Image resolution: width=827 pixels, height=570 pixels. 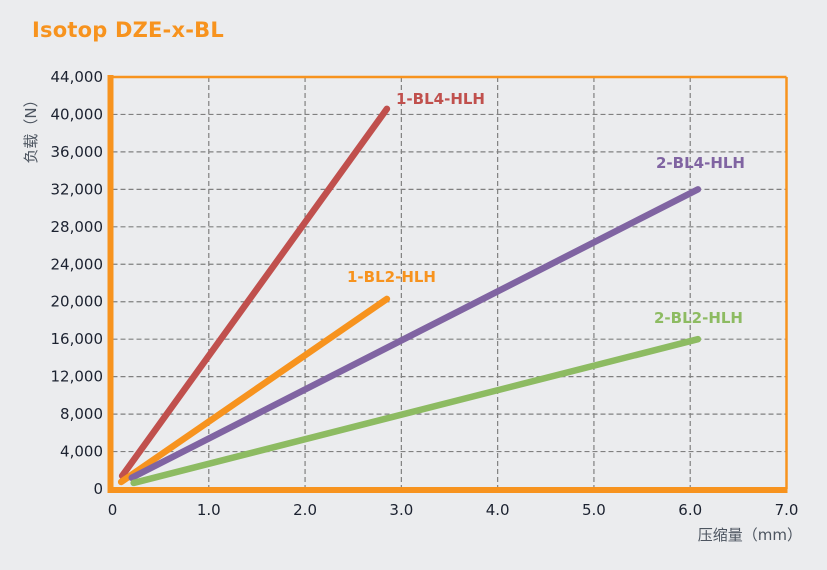 I want to click on x-tick-label: 7.0, so click(x=787, y=510).